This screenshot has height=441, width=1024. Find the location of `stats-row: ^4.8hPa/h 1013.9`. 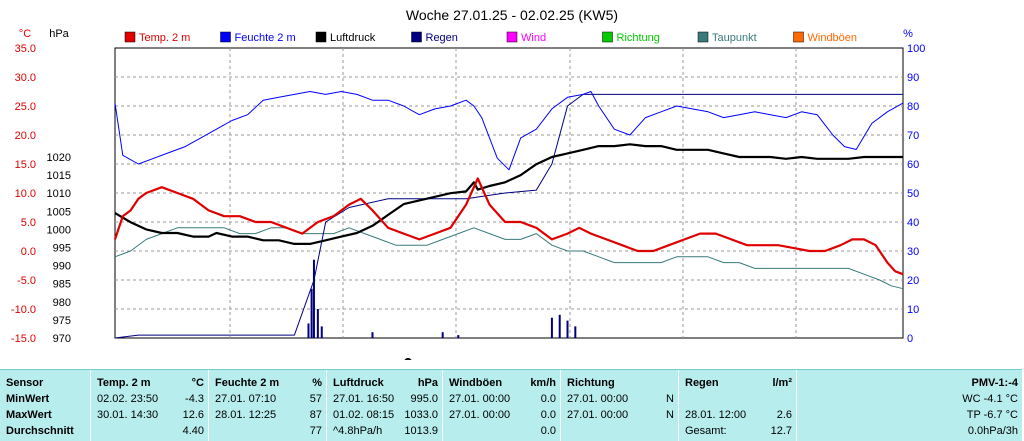

stats-row: ^4.8hPa/h 1013.9 is located at coordinates (384, 431).